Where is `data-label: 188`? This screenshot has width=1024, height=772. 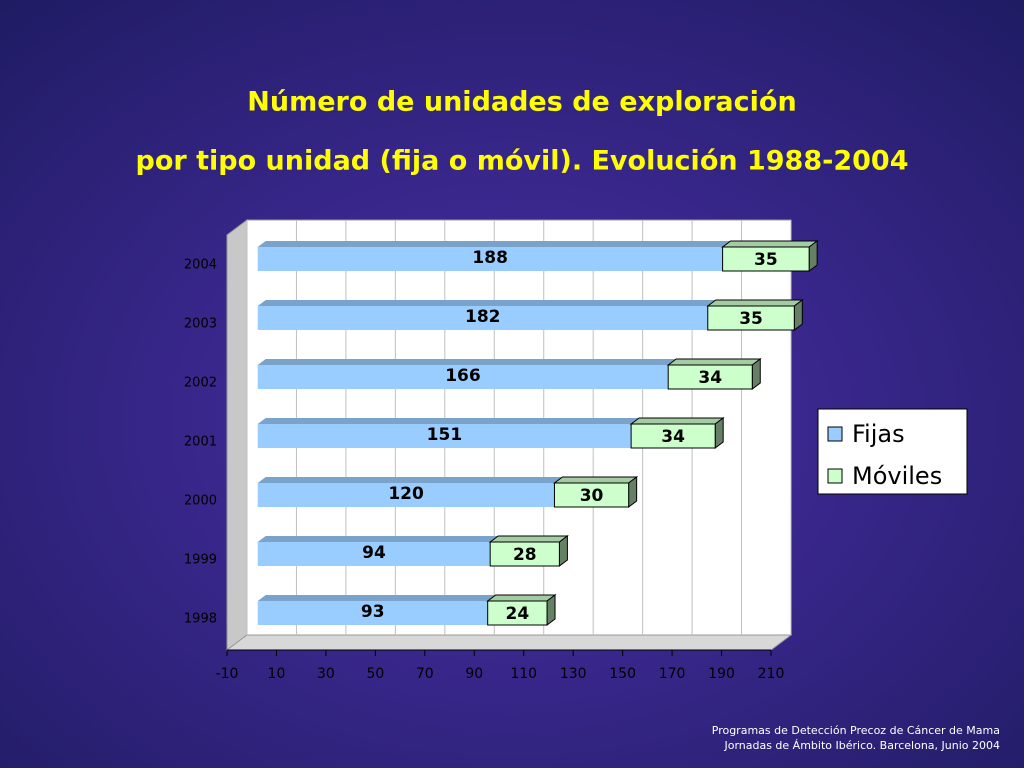 data-label: 188 is located at coordinates (490, 258).